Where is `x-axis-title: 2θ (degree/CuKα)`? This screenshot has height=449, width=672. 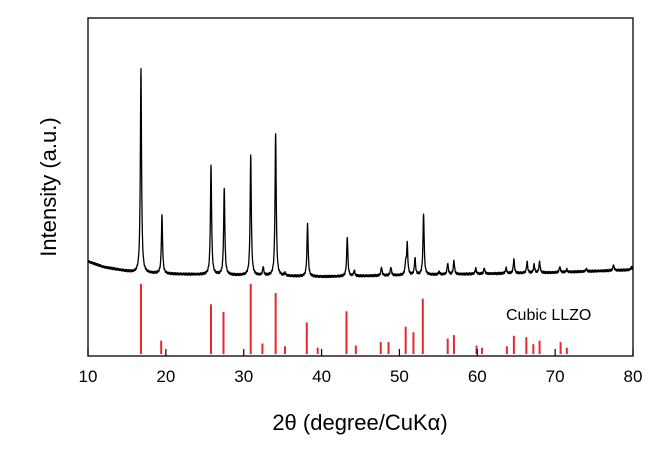 x-axis-title: 2θ (degree/CuKα) is located at coordinates (359, 422).